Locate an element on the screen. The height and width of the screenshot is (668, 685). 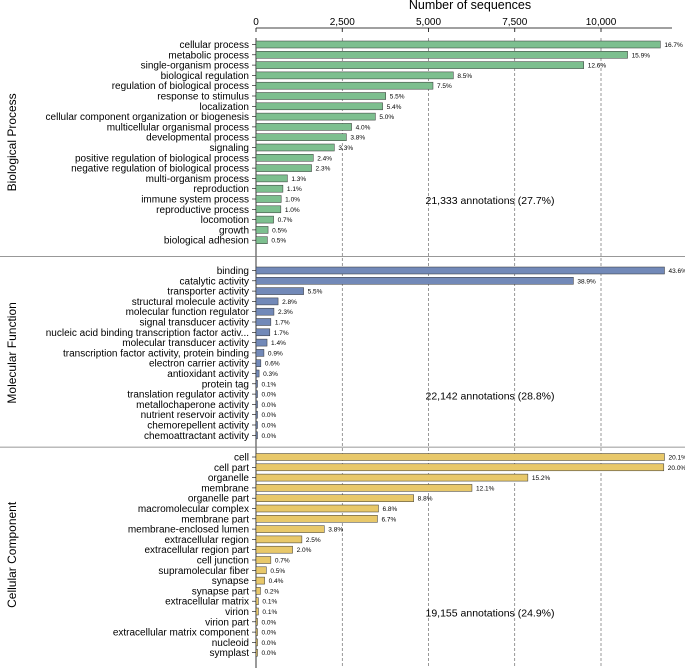
x-tick-label: 0 is located at coordinates (256, 22).